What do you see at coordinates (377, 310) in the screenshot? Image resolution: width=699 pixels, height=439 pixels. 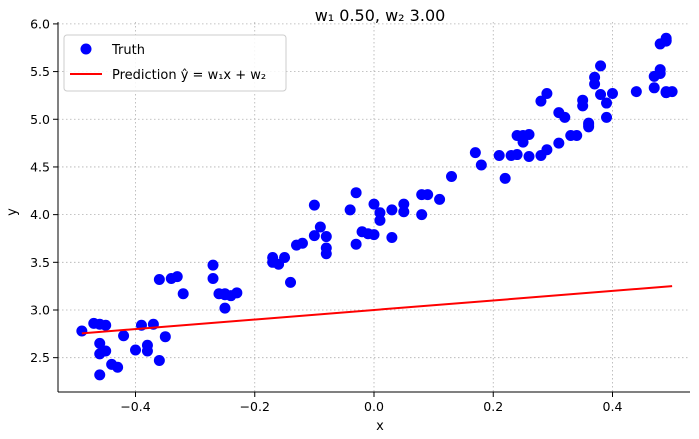 I see `prediction-line` at bounding box center [377, 310].